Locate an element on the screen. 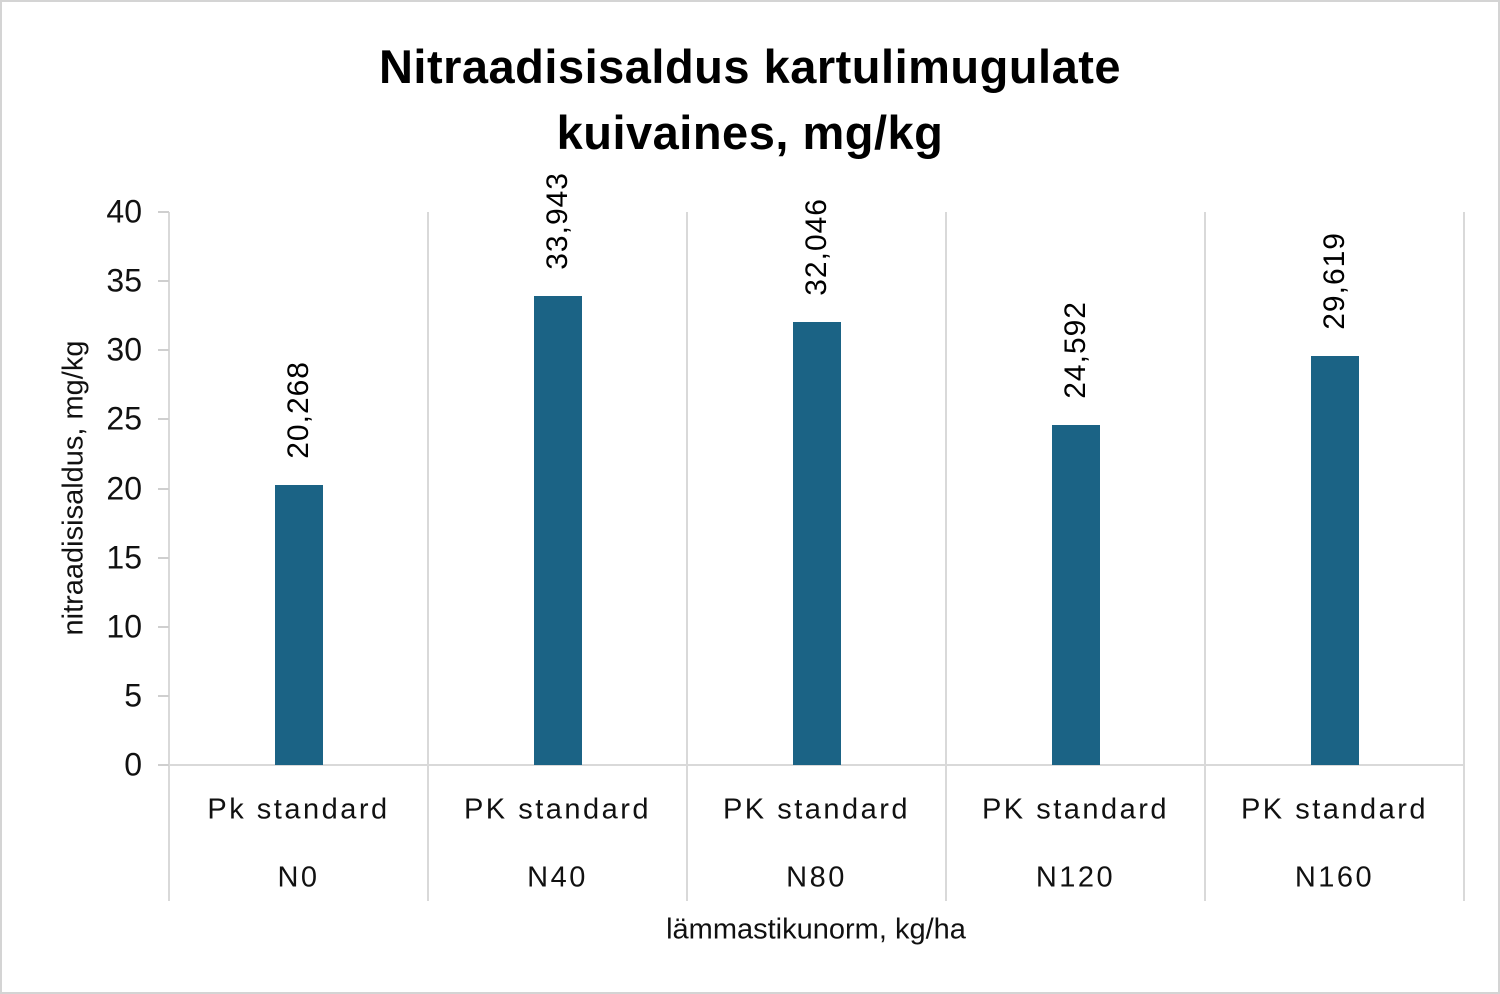  chart-title-line1: Nitraadisisaldus kartulimugulate is located at coordinates (750, 66).